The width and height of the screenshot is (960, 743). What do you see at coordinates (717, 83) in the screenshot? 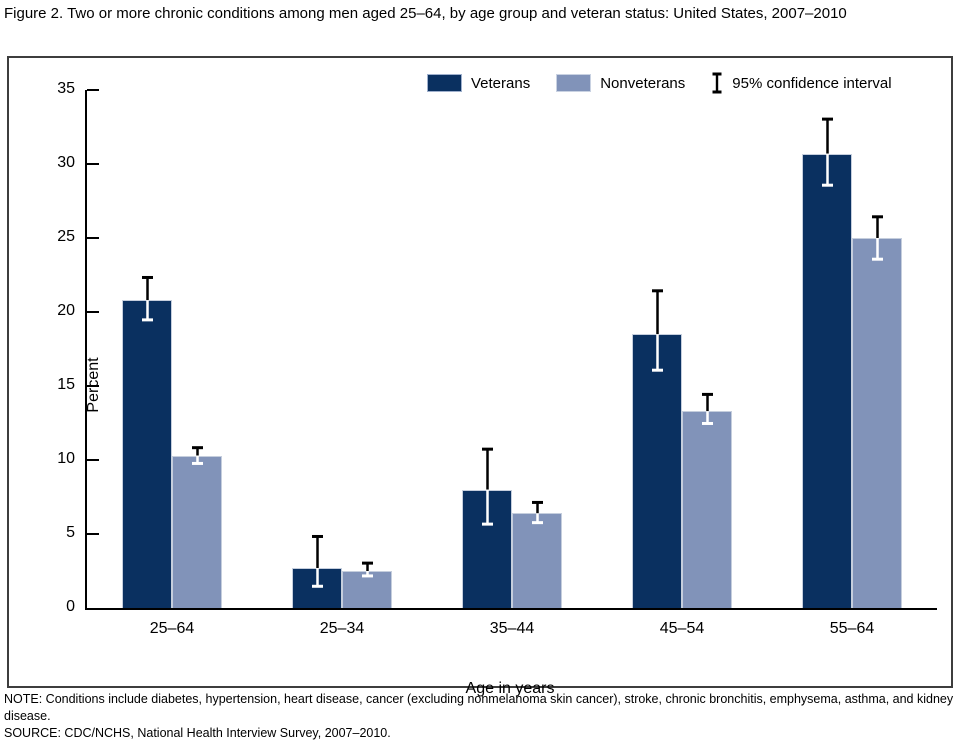
I see `error-bar-icon` at bounding box center [717, 83].